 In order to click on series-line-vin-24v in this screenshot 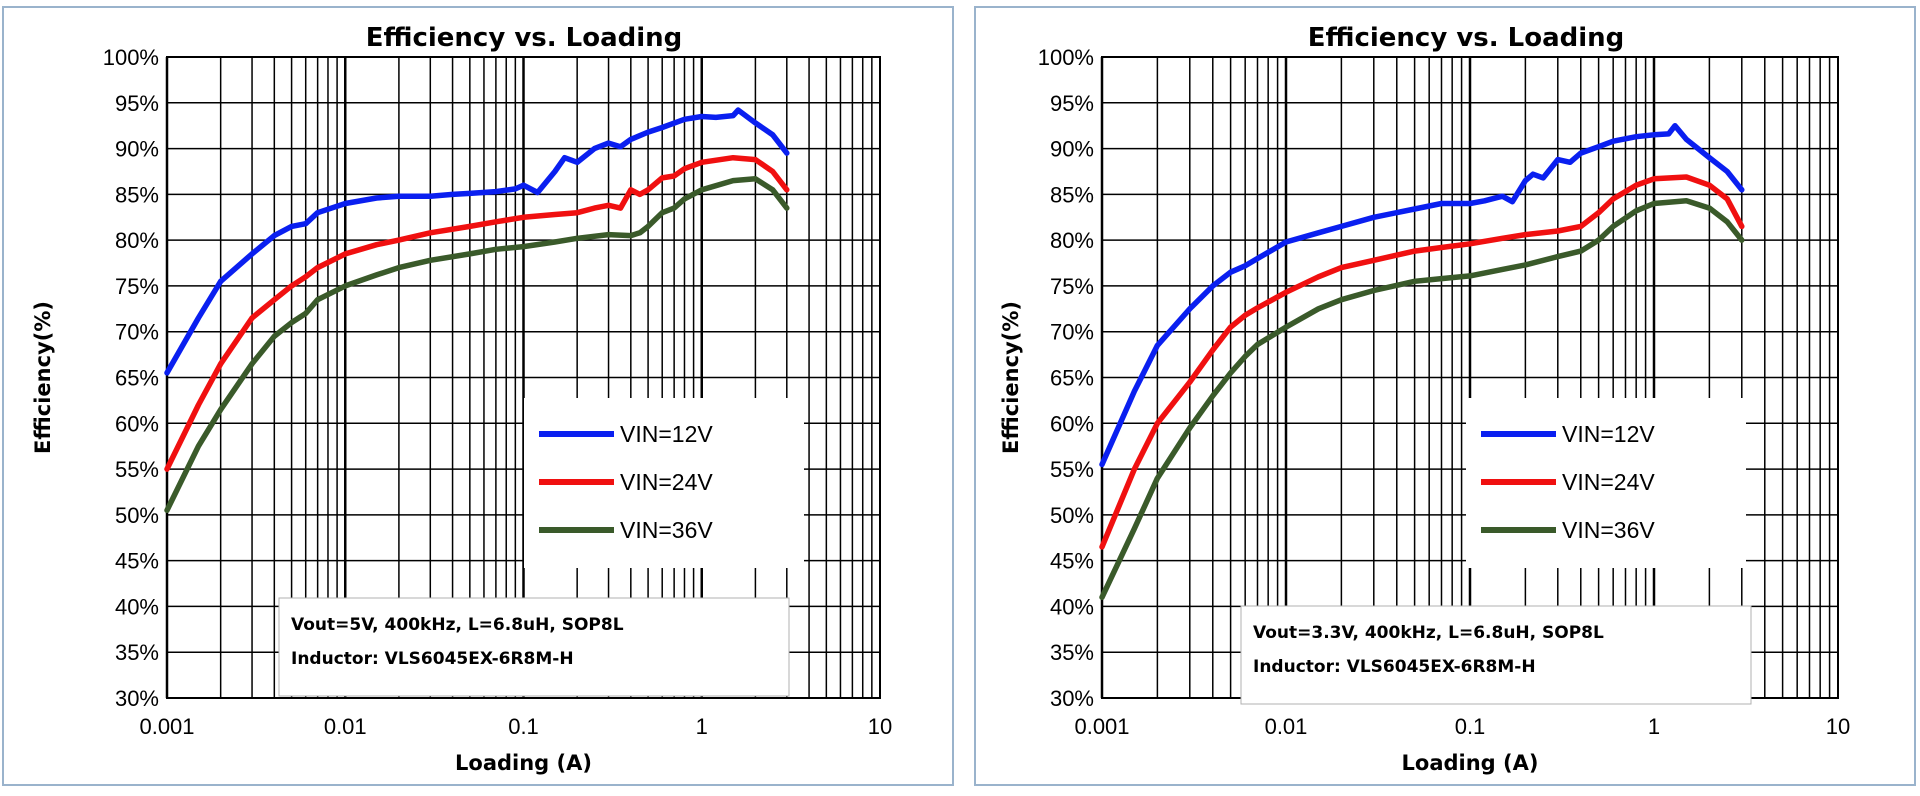, I will do `click(477, 313)`.